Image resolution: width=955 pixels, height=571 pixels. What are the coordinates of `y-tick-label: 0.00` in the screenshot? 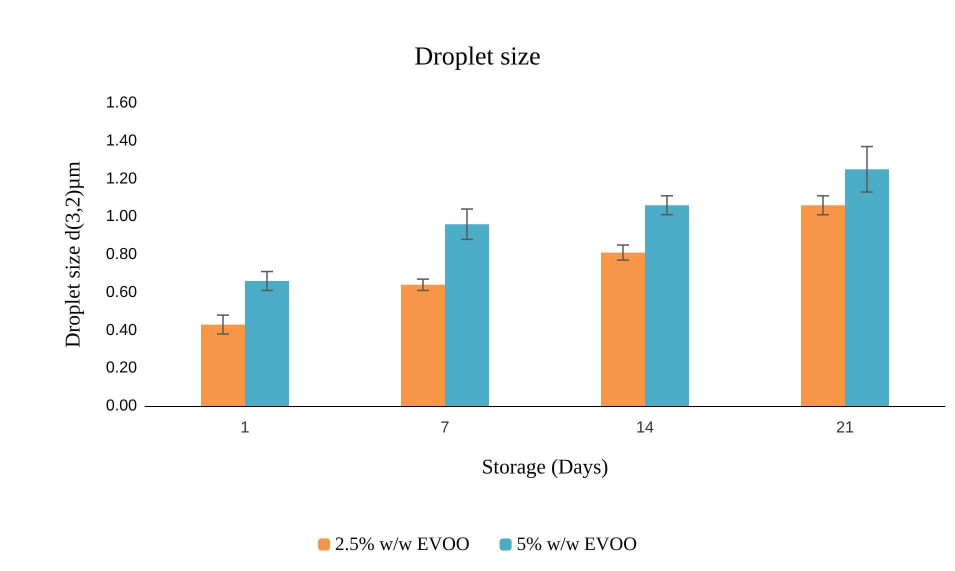 It's located at (122, 406).